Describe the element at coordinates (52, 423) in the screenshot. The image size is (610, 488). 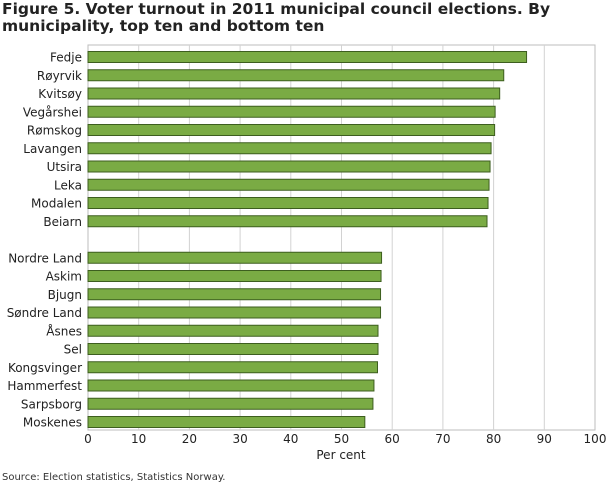
I see `category-label: Moskenes` at that location.